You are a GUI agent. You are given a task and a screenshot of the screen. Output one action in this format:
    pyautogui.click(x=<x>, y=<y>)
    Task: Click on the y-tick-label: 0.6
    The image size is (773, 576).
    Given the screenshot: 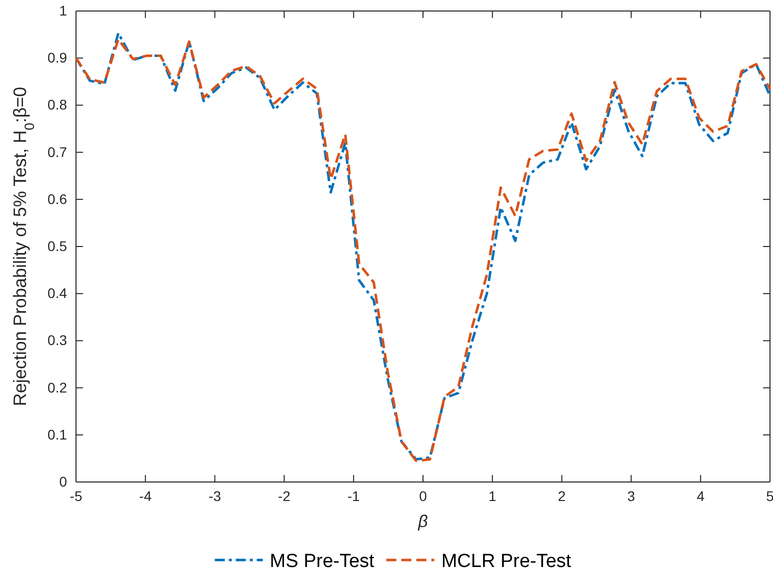 What is the action you would take?
    pyautogui.click(x=58, y=198)
    